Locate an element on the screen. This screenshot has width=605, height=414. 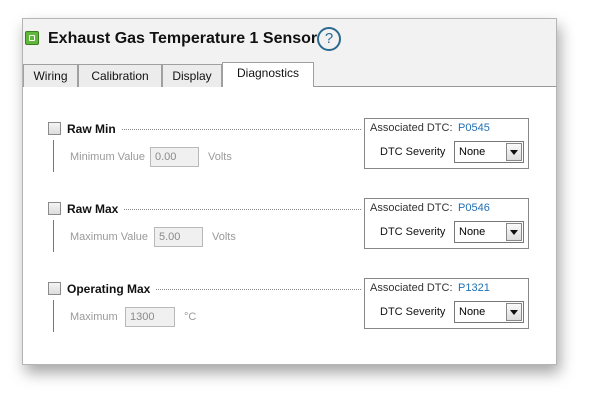
tab: Diagnostics is located at coordinates (268, 74).